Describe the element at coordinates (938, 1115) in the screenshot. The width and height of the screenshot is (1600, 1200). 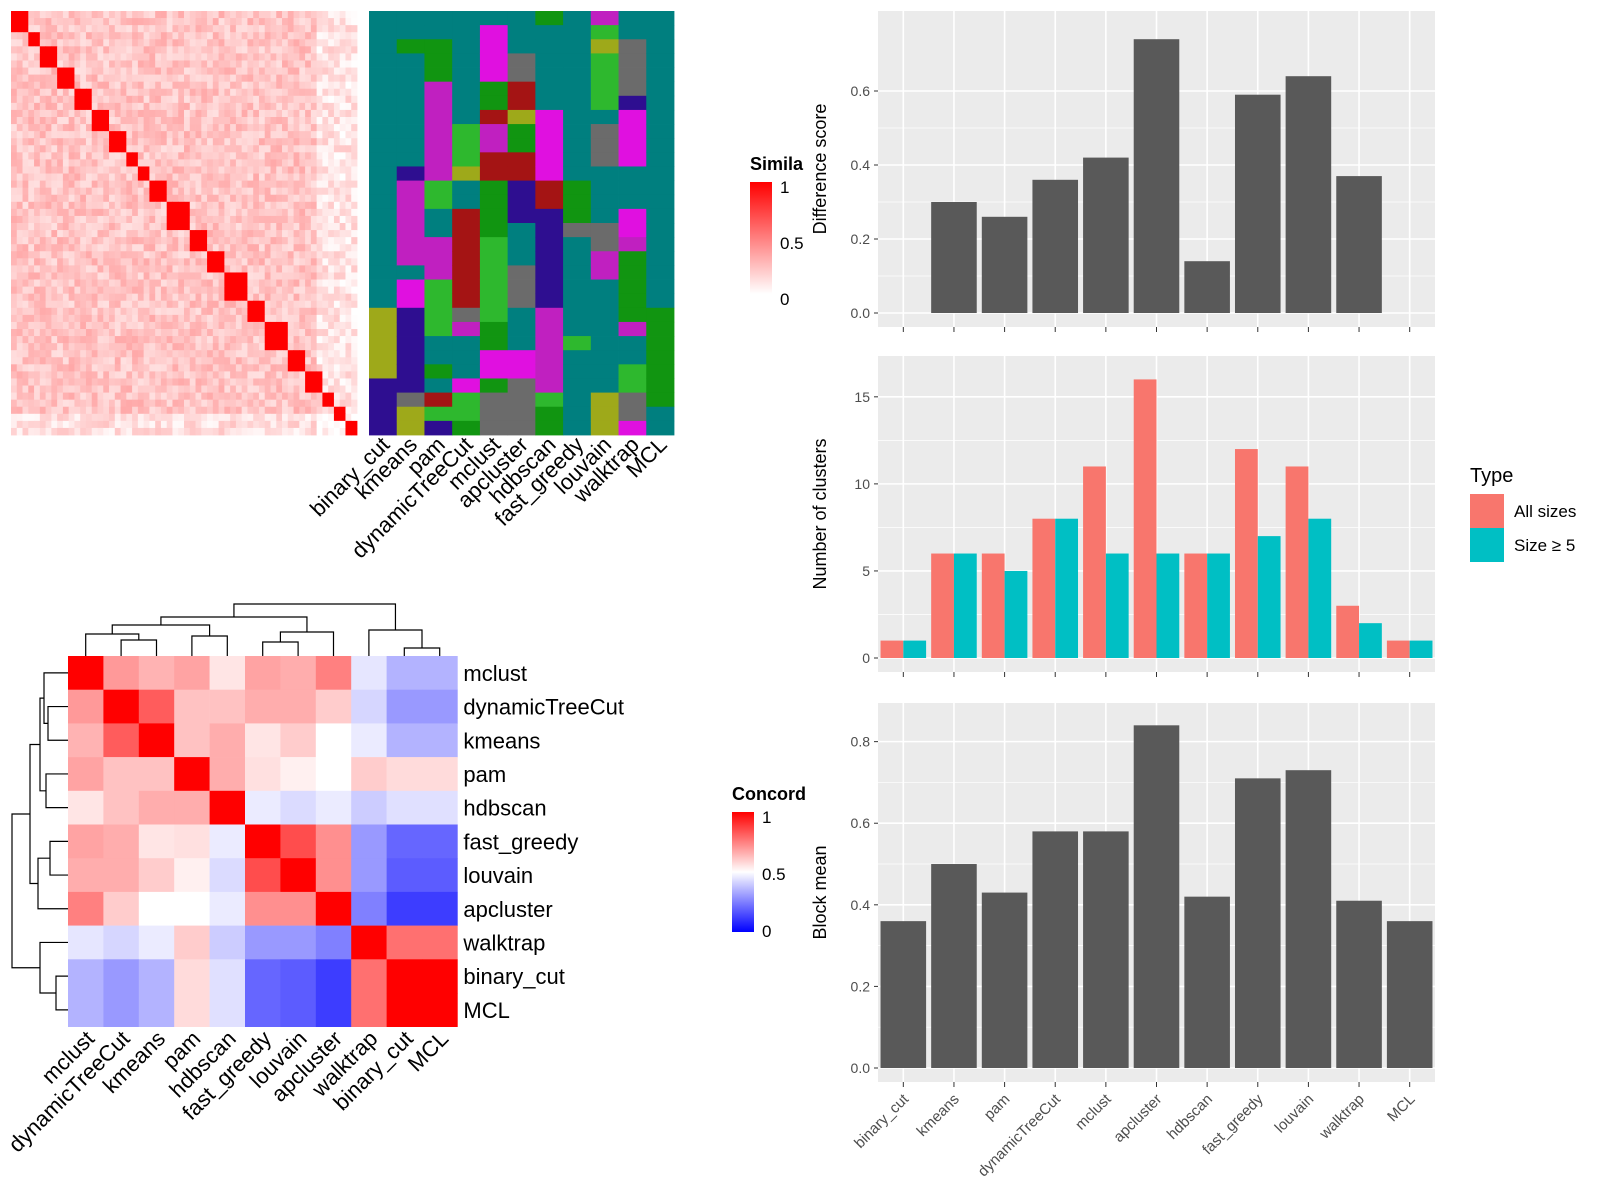
I see `x-tick-label: kmeans` at that location.